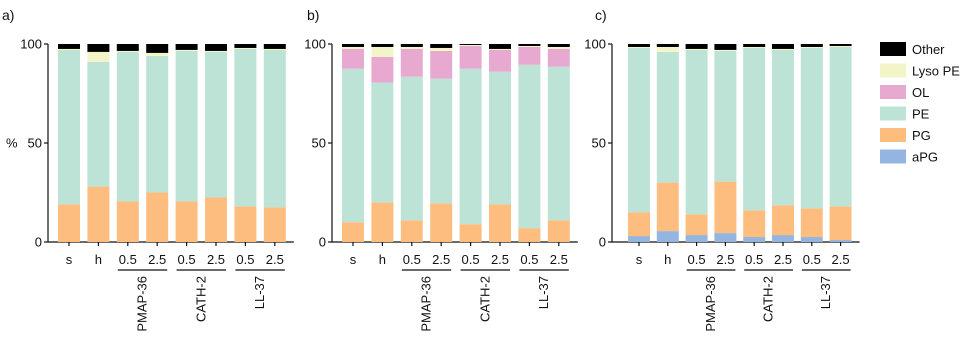  I want to click on x-tick-label: s, so click(639, 259).